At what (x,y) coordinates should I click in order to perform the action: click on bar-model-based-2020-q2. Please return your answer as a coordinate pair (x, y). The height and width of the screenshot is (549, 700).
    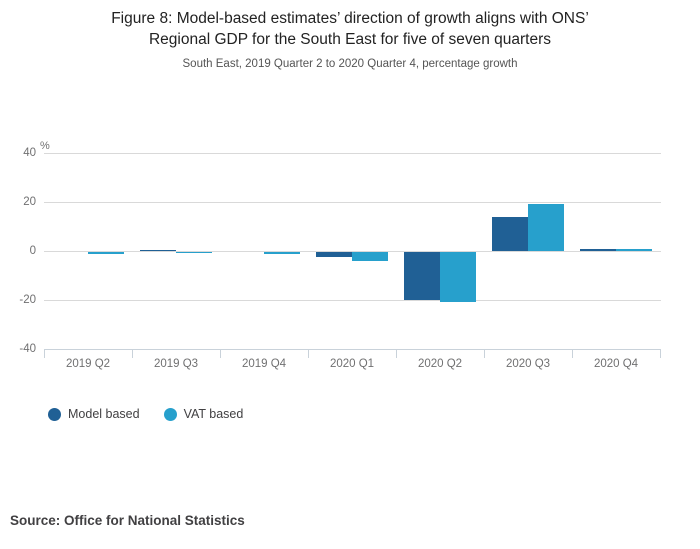
    Looking at the image, I should click on (422, 276).